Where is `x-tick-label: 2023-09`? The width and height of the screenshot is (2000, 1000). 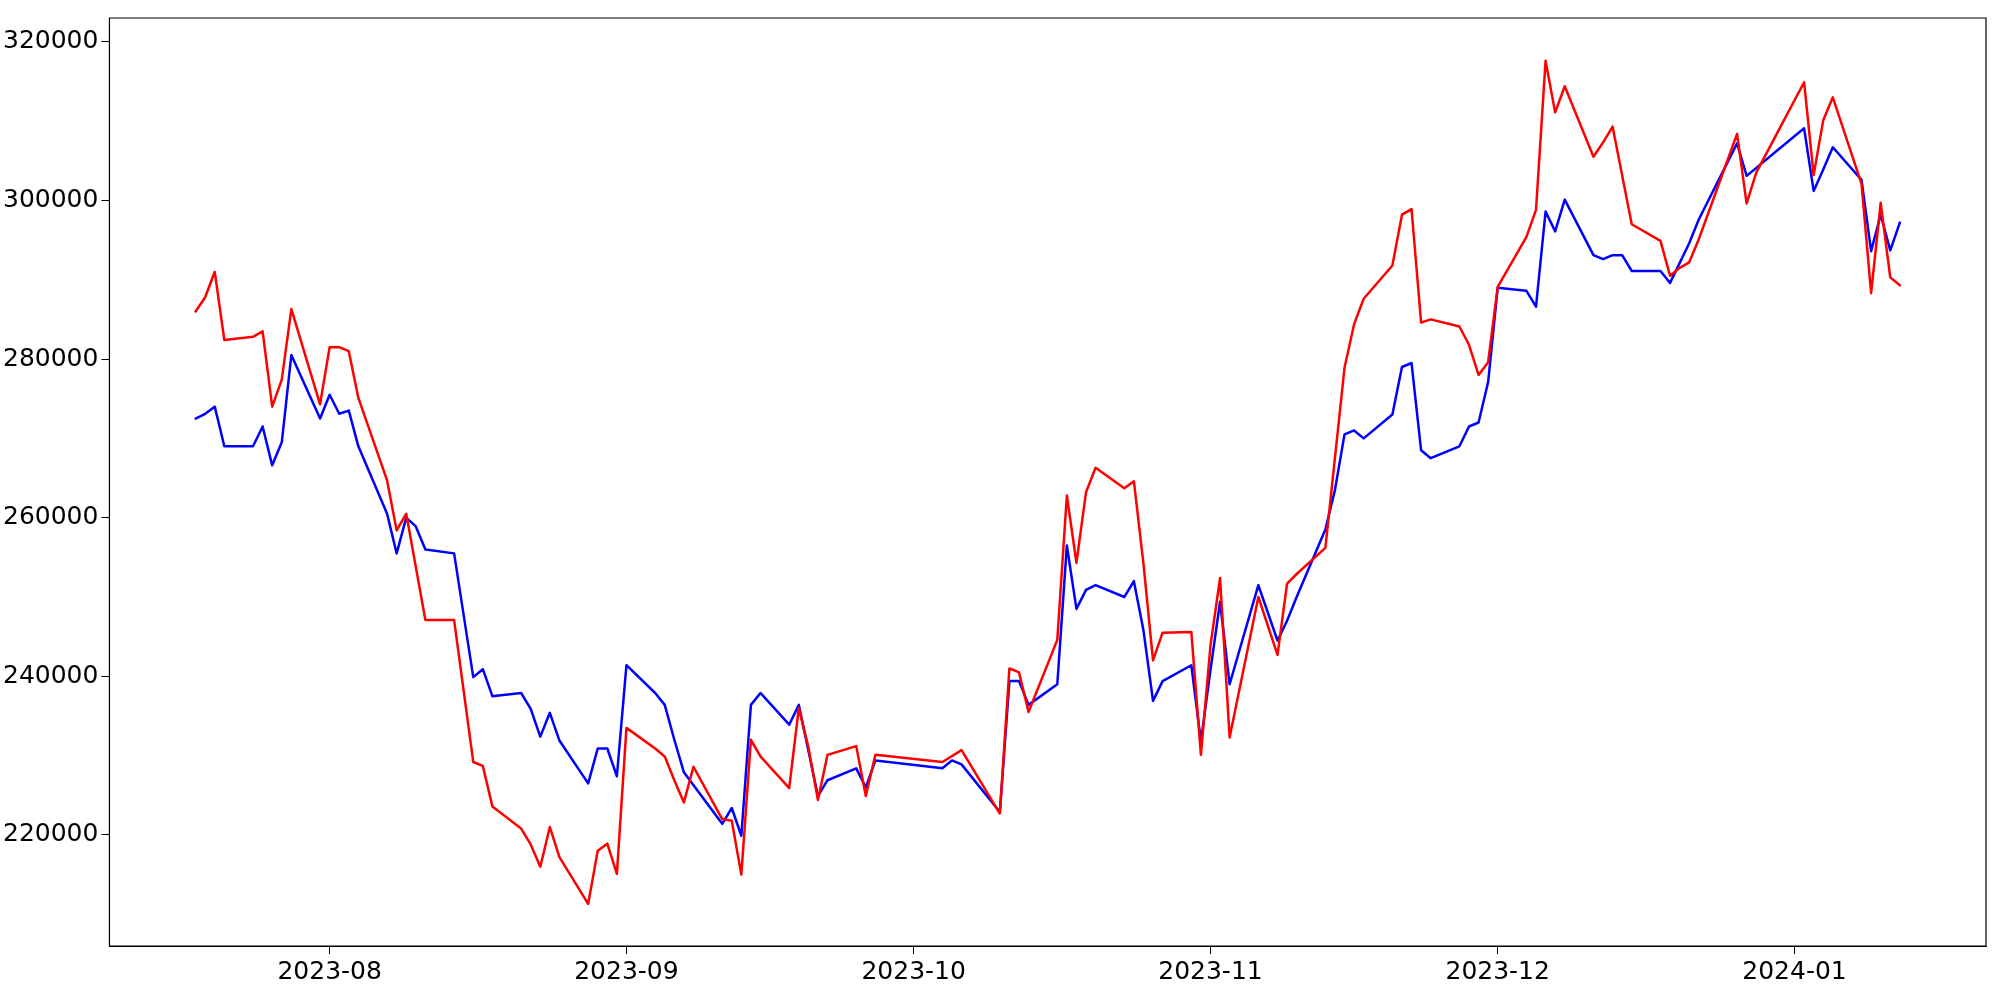 x-tick-label: 2023-09 is located at coordinates (626, 970).